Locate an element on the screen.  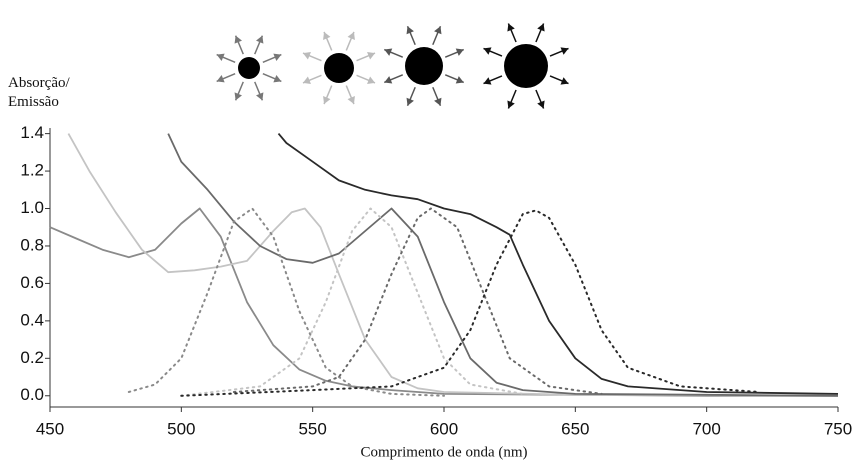
x-tick-label: 650 is located at coordinates (575, 428).